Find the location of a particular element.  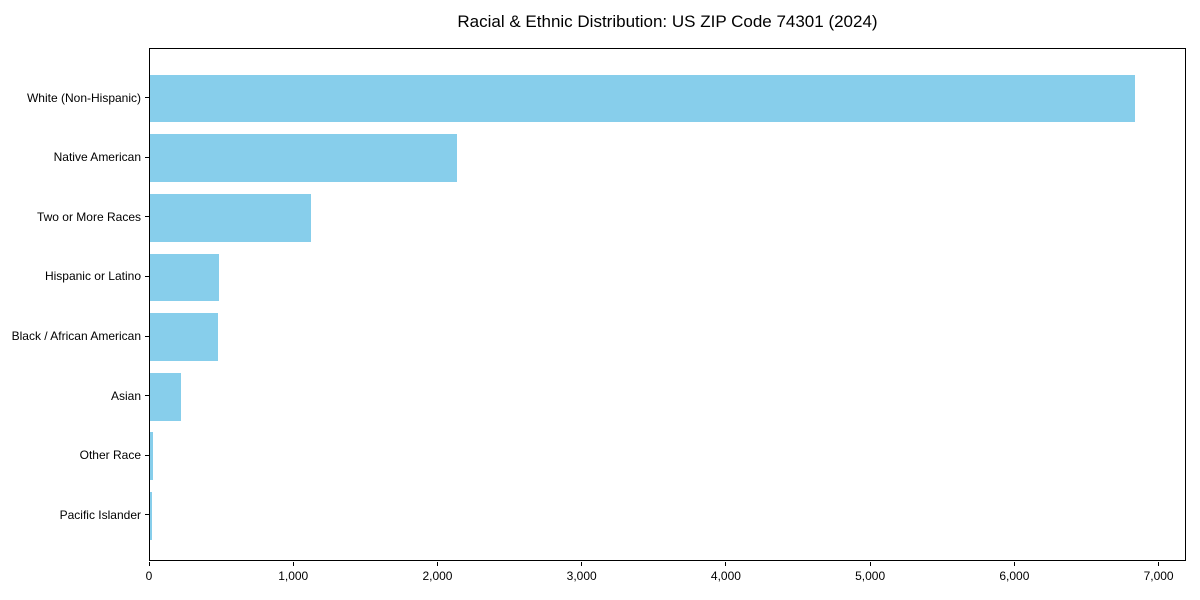

bar-asian is located at coordinates (165, 396).